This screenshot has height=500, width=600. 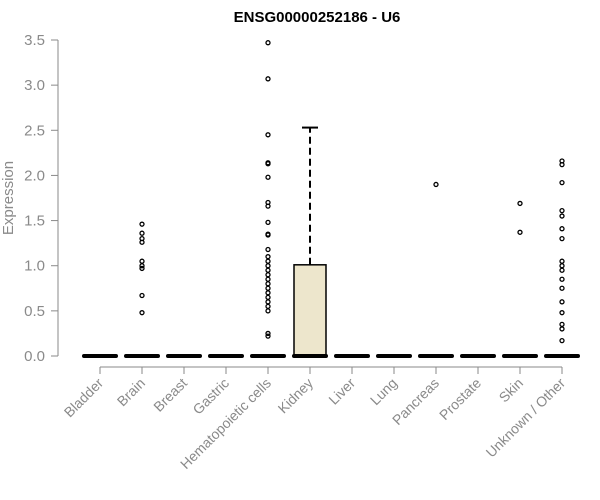 What do you see at coordinates (460, 399) in the screenshot?
I see `x-tick-label: Prostate` at bounding box center [460, 399].